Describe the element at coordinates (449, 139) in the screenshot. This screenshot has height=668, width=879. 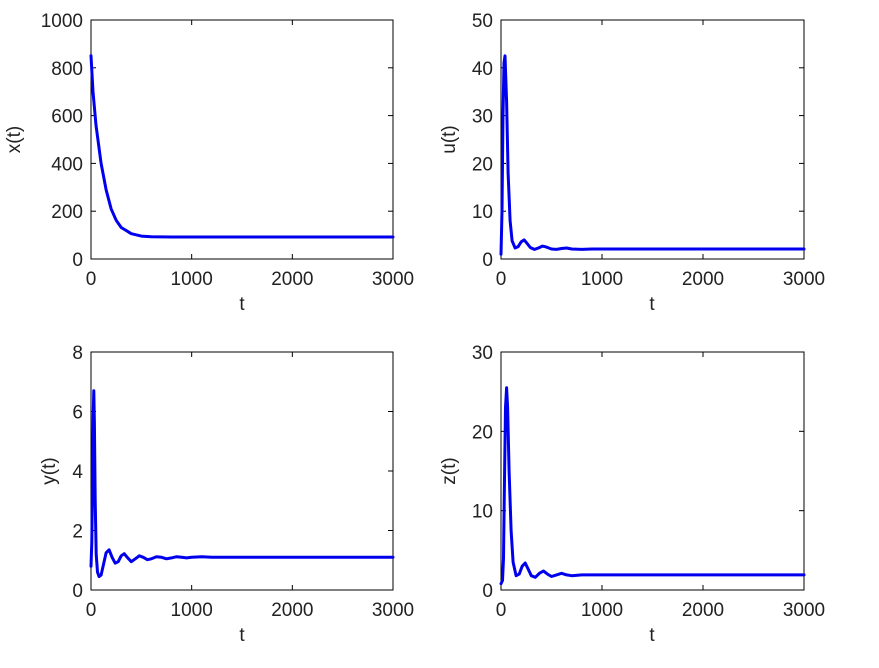
I see `y-axis-label: u(t)` at that location.